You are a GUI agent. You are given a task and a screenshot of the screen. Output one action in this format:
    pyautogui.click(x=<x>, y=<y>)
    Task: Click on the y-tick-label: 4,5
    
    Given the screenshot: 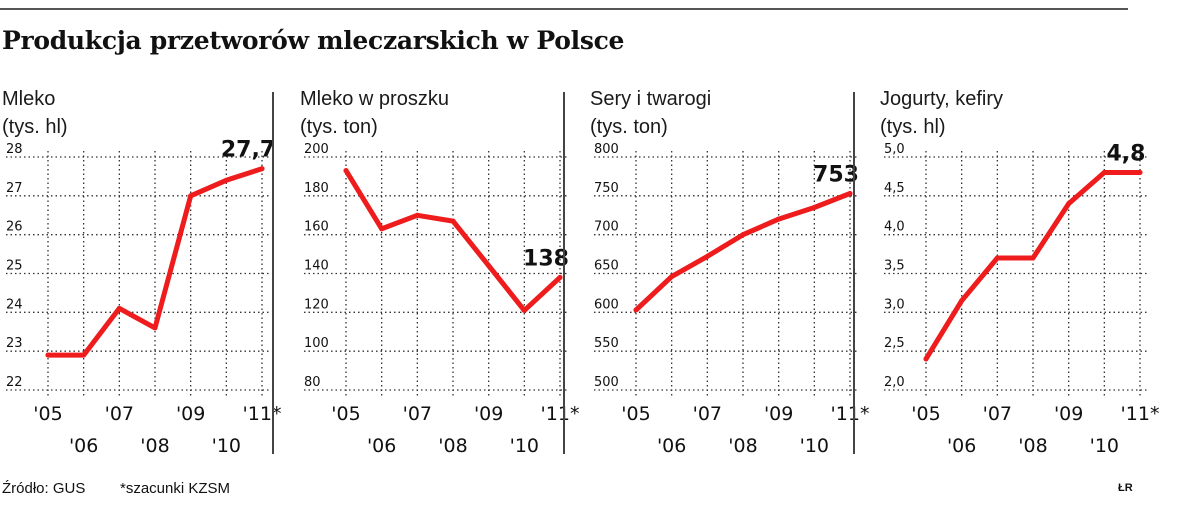 What is the action you would take?
    pyautogui.click(x=894, y=188)
    